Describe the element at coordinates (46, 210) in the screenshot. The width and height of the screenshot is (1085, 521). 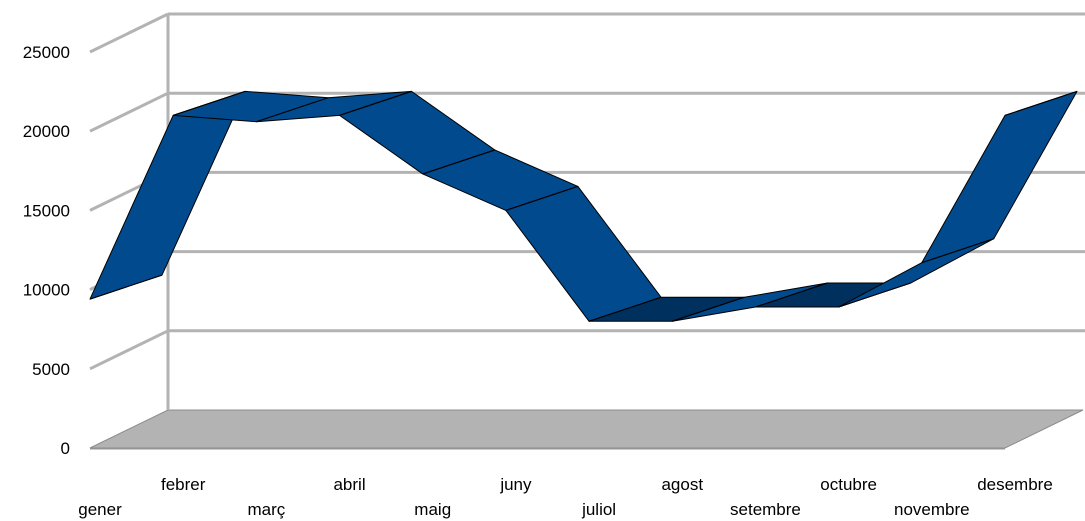
I see `y-tick-label: 15000` at that location.